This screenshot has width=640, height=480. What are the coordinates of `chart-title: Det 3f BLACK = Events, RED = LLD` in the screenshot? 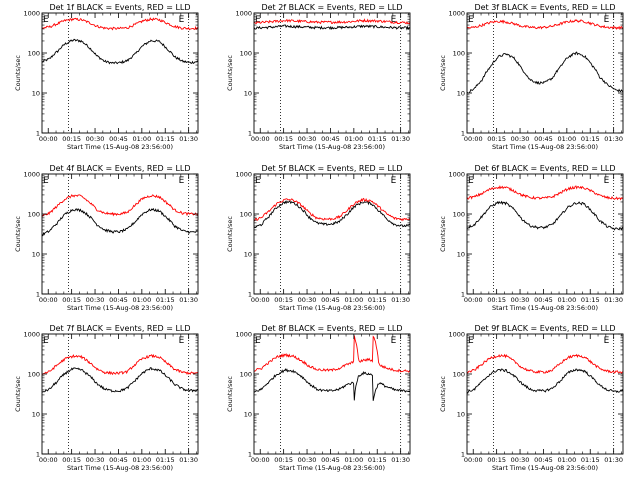 It's located at (544, 7).